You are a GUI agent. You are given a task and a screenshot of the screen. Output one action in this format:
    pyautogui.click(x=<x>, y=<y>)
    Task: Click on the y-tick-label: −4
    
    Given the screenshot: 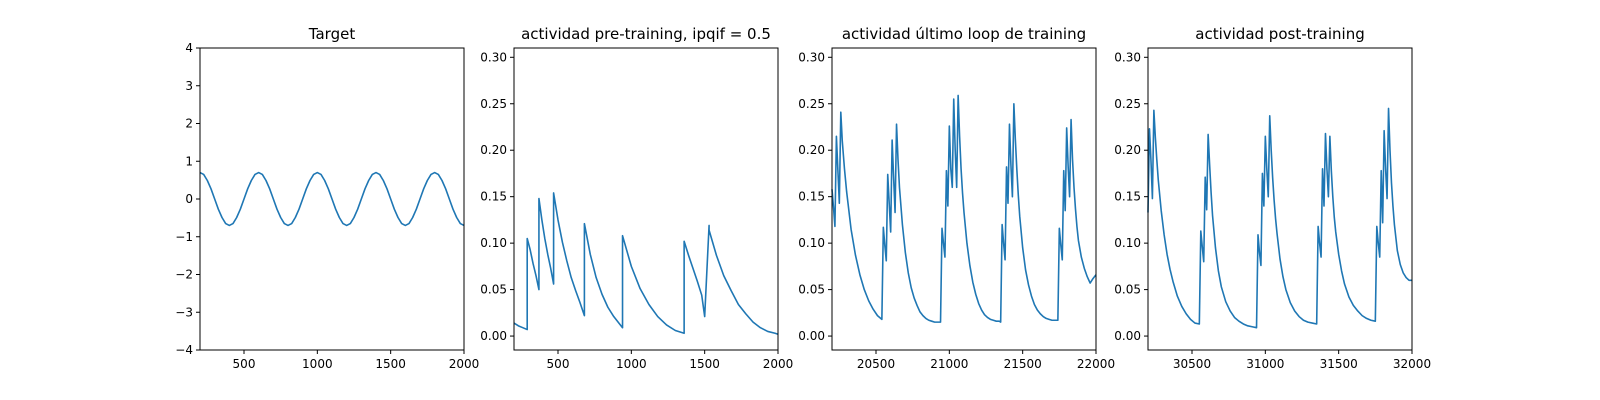 What is the action you would take?
    pyautogui.click(x=184, y=350)
    